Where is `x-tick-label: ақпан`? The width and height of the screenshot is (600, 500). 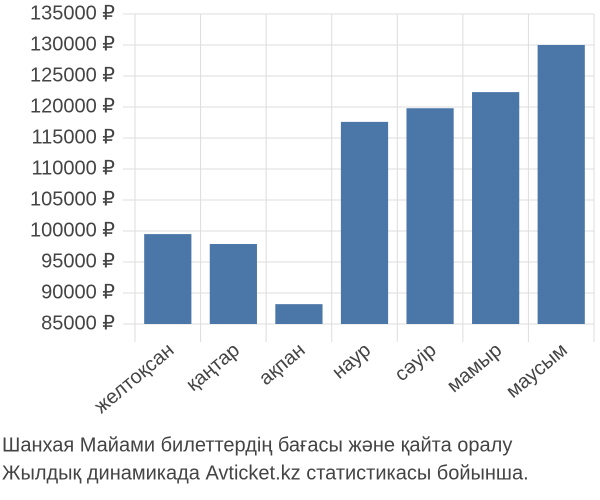
x-tick-label: ақпан is located at coordinates (282, 364).